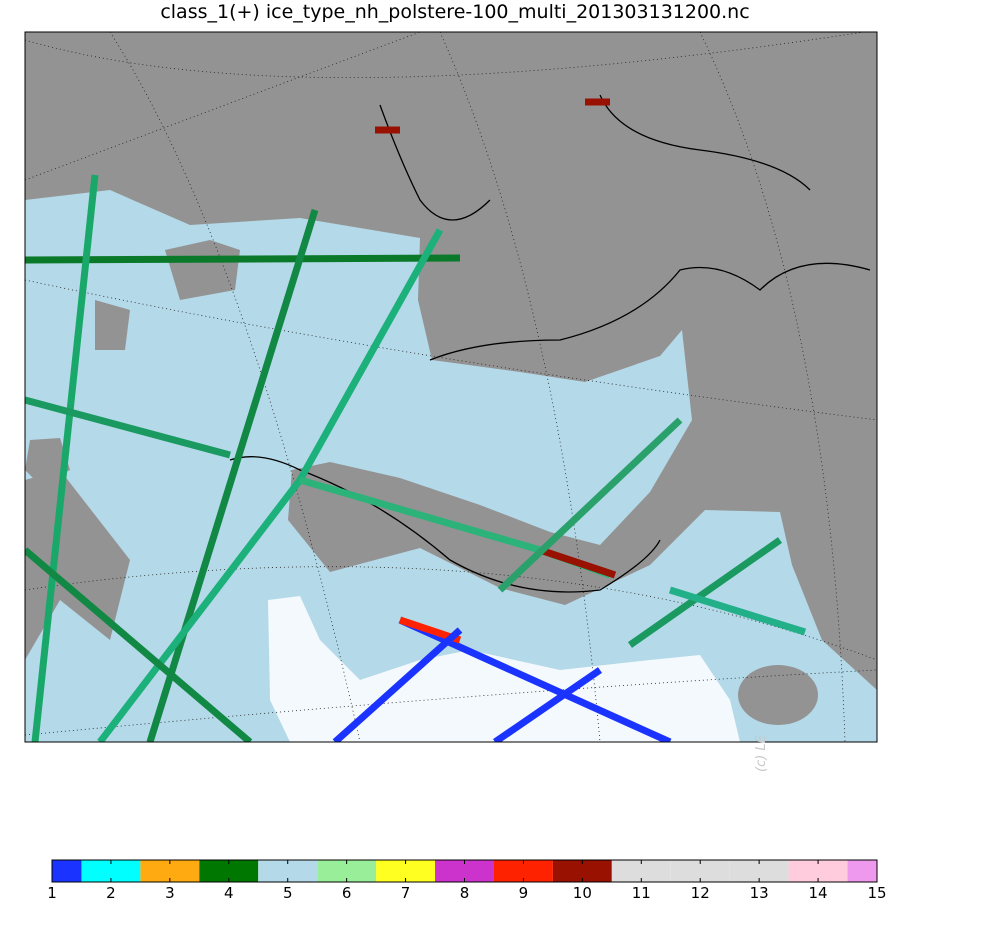 The width and height of the screenshot is (988, 942). Describe the element at coordinates (759, 893) in the screenshot. I see `colorbar-tick-label: 13` at that location.